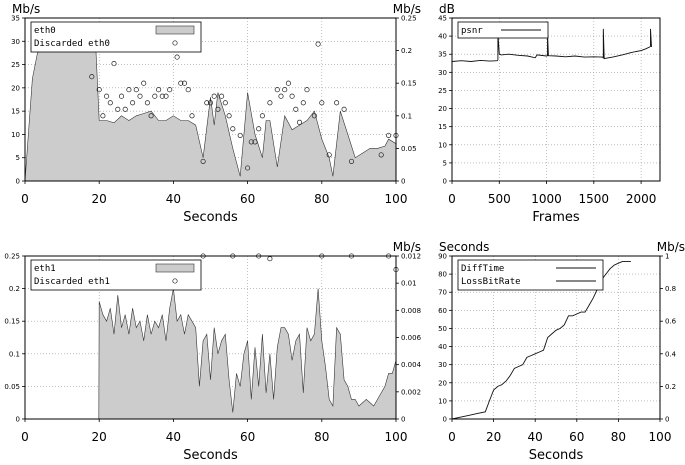 This screenshot has width=685, height=465. Describe the element at coordinates (14, 289) in the screenshot. I see `y-tick-label-left: 0.2` at that location.